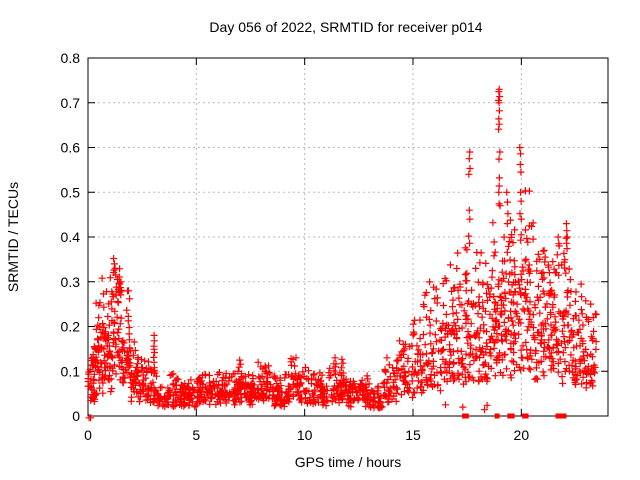 The height and width of the screenshot is (480, 640). I want to click on y-tick-label: 0.8, so click(71, 58).